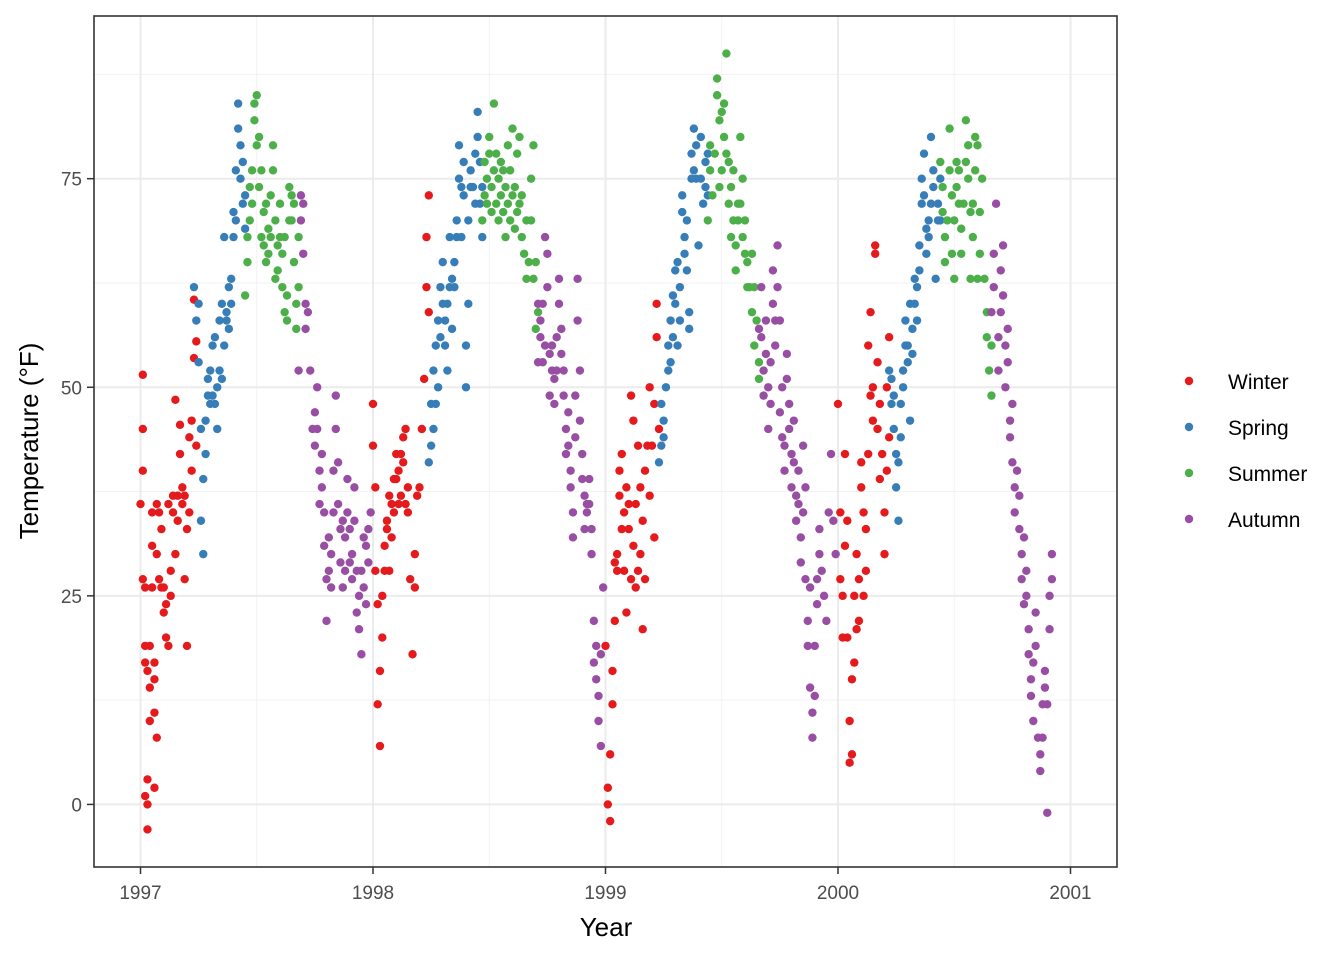 This screenshot has height=960, width=1344. I want to click on x-axis-title: Year, so click(606, 927).